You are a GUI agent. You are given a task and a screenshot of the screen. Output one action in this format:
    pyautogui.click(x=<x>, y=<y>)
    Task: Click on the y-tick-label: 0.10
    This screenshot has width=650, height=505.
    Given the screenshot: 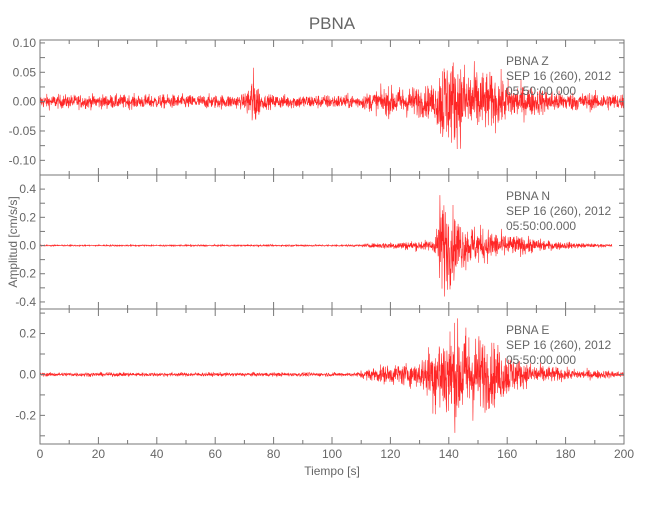 What is the action you would take?
    pyautogui.click(x=25, y=43)
    